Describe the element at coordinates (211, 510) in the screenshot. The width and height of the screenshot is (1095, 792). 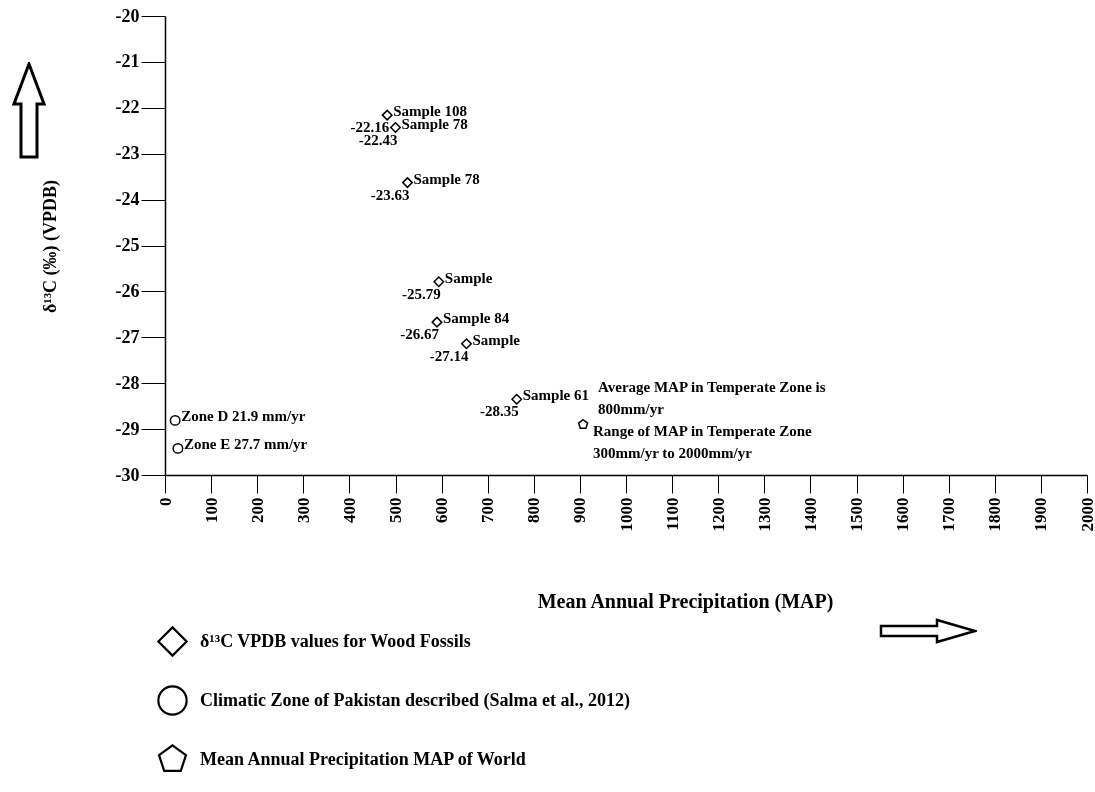
I see `x-tick-label: 100` at that location.